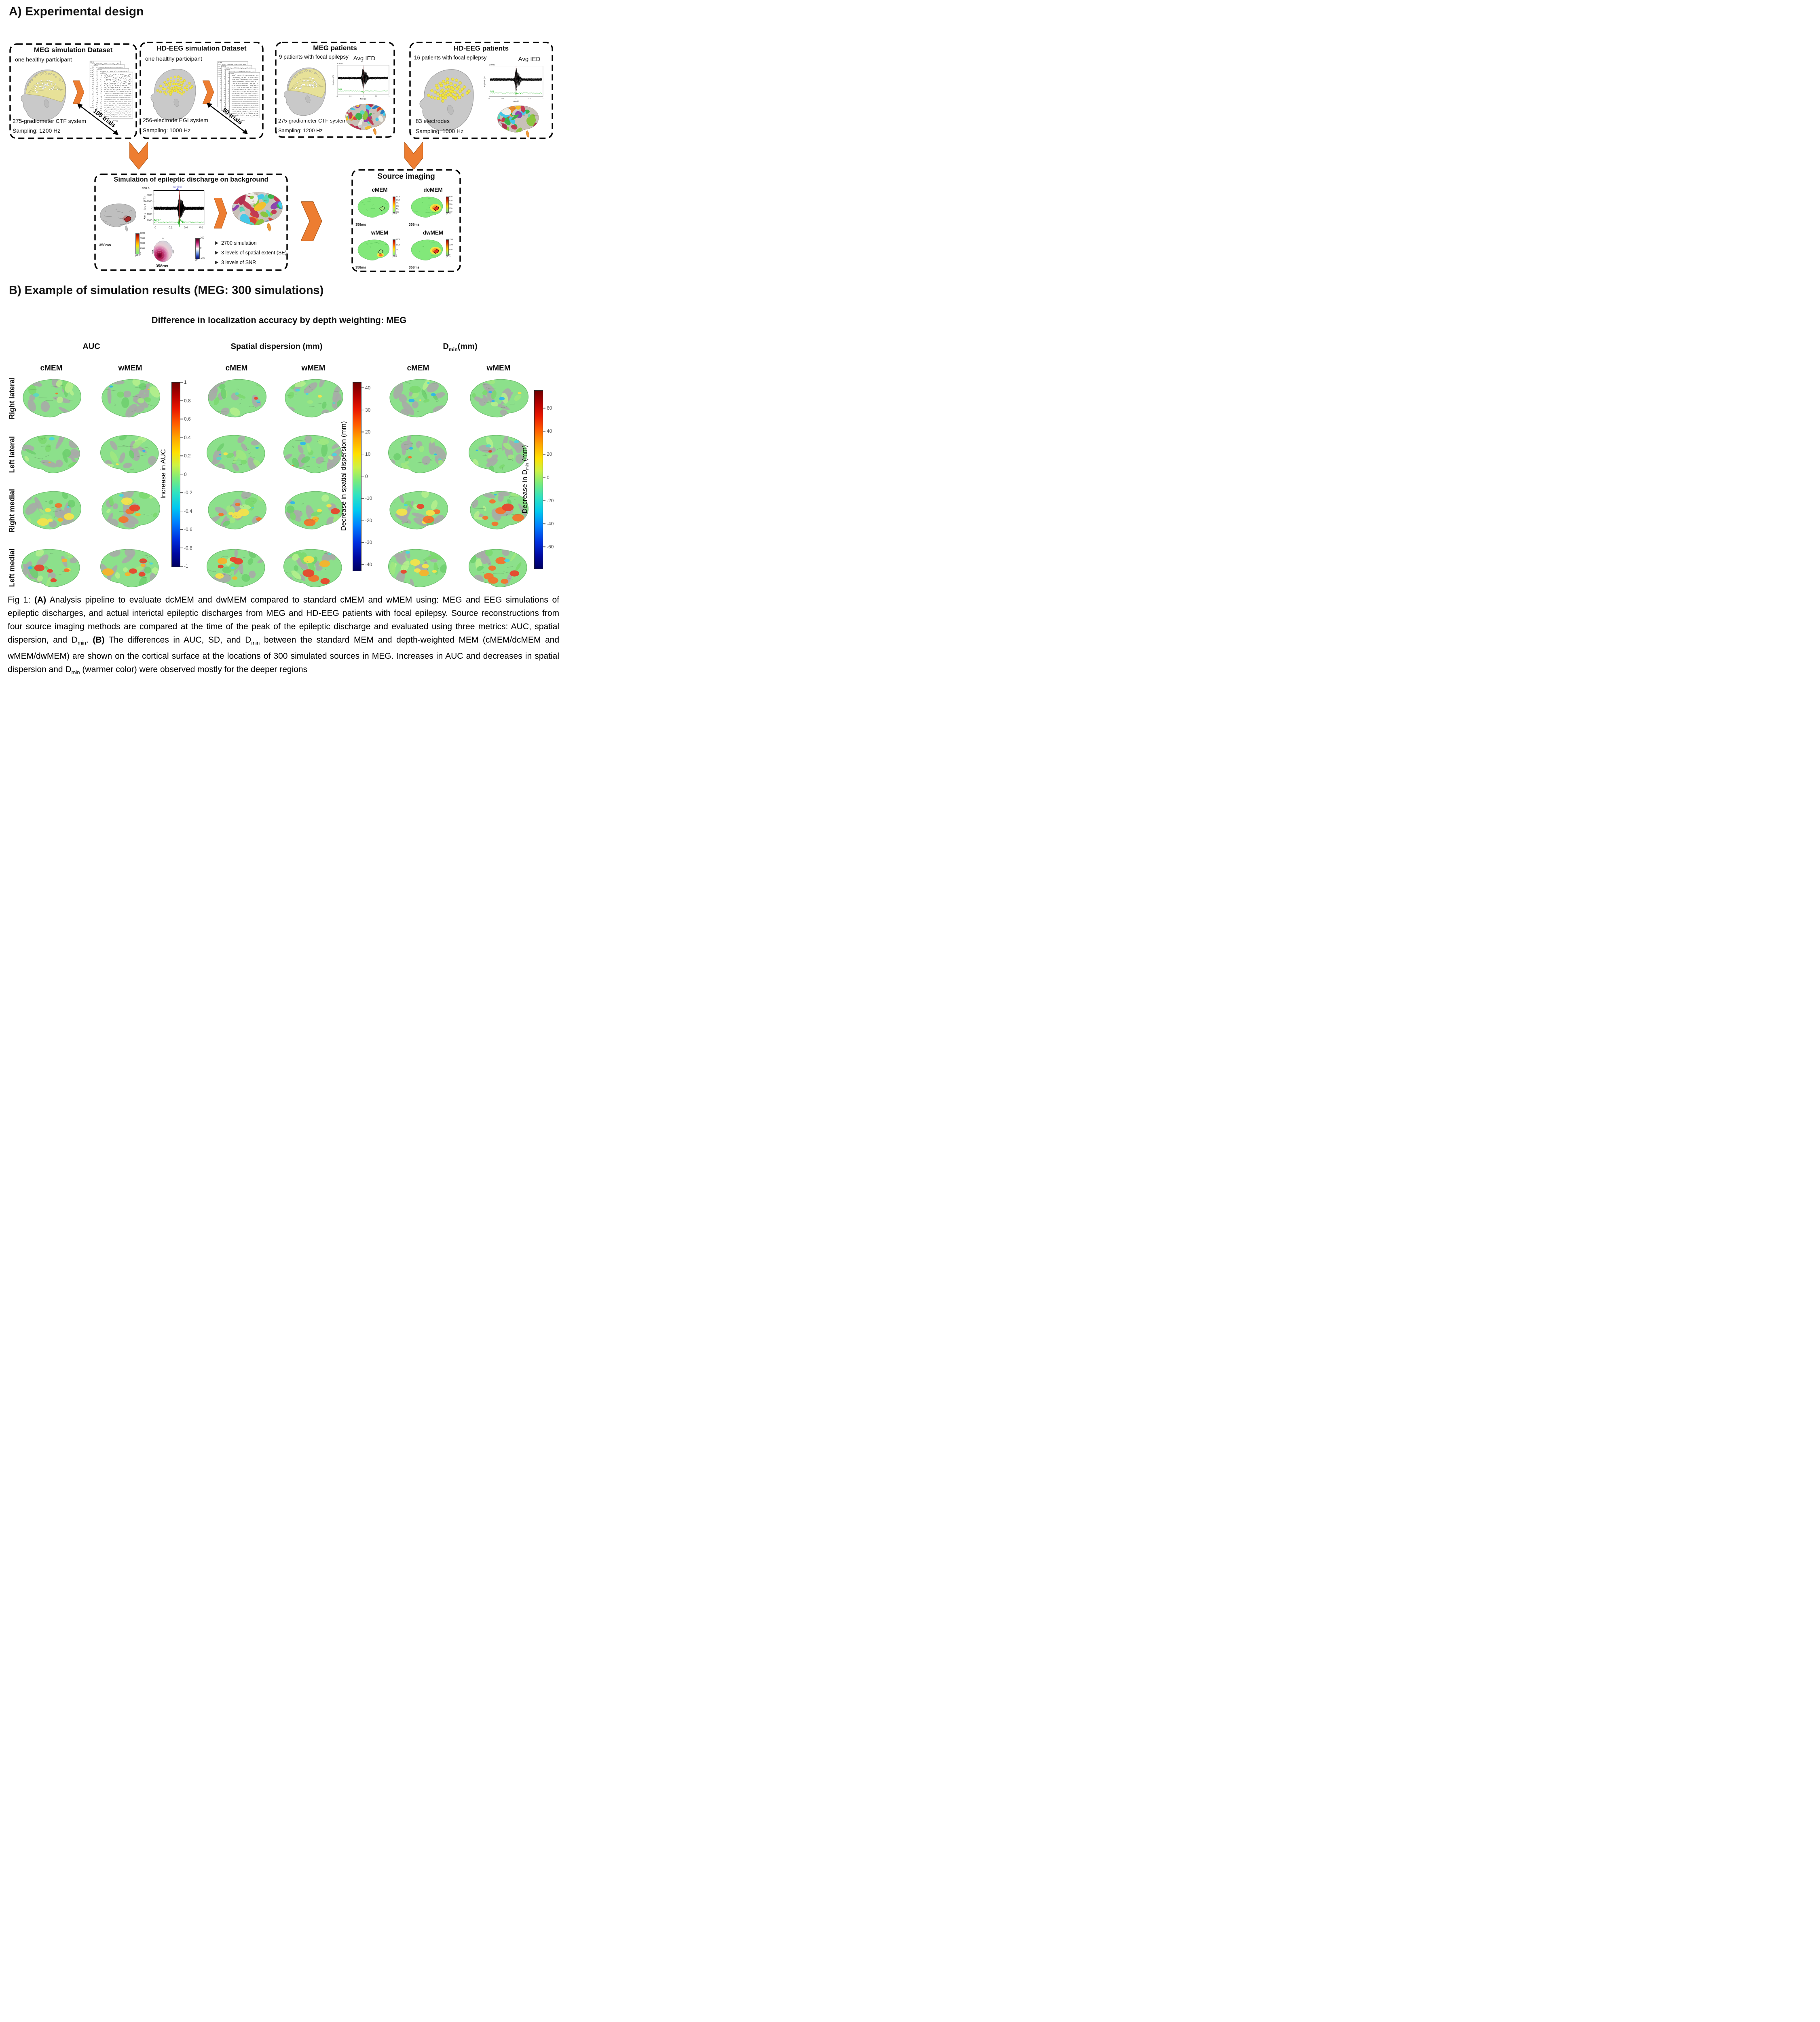  What do you see at coordinates (433, 233) in the screenshot?
I see `method-name: dwMEM` at bounding box center [433, 233].